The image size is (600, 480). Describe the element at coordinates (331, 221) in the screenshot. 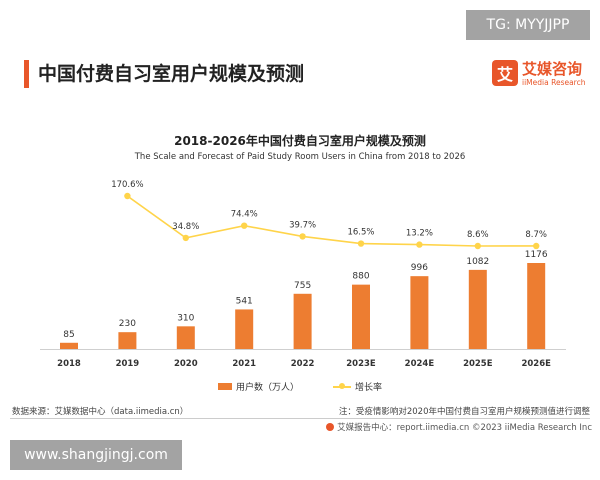

I see `growth-rate-line` at that location.